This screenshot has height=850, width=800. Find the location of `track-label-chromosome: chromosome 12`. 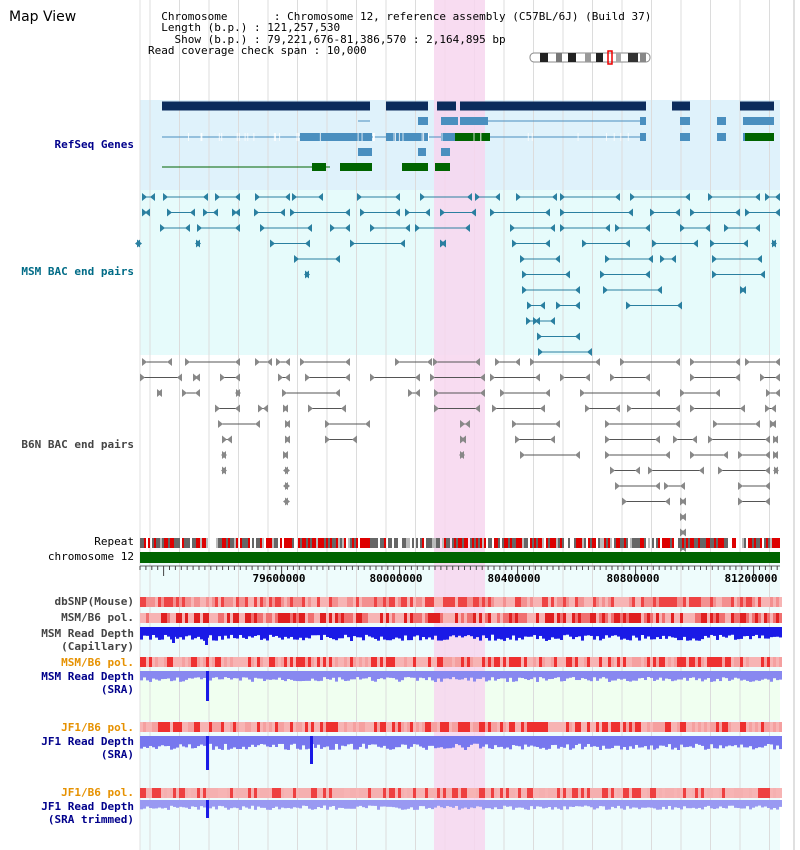

track-label-chromosome: chromosome 12 is located at coordinates (90, 556).